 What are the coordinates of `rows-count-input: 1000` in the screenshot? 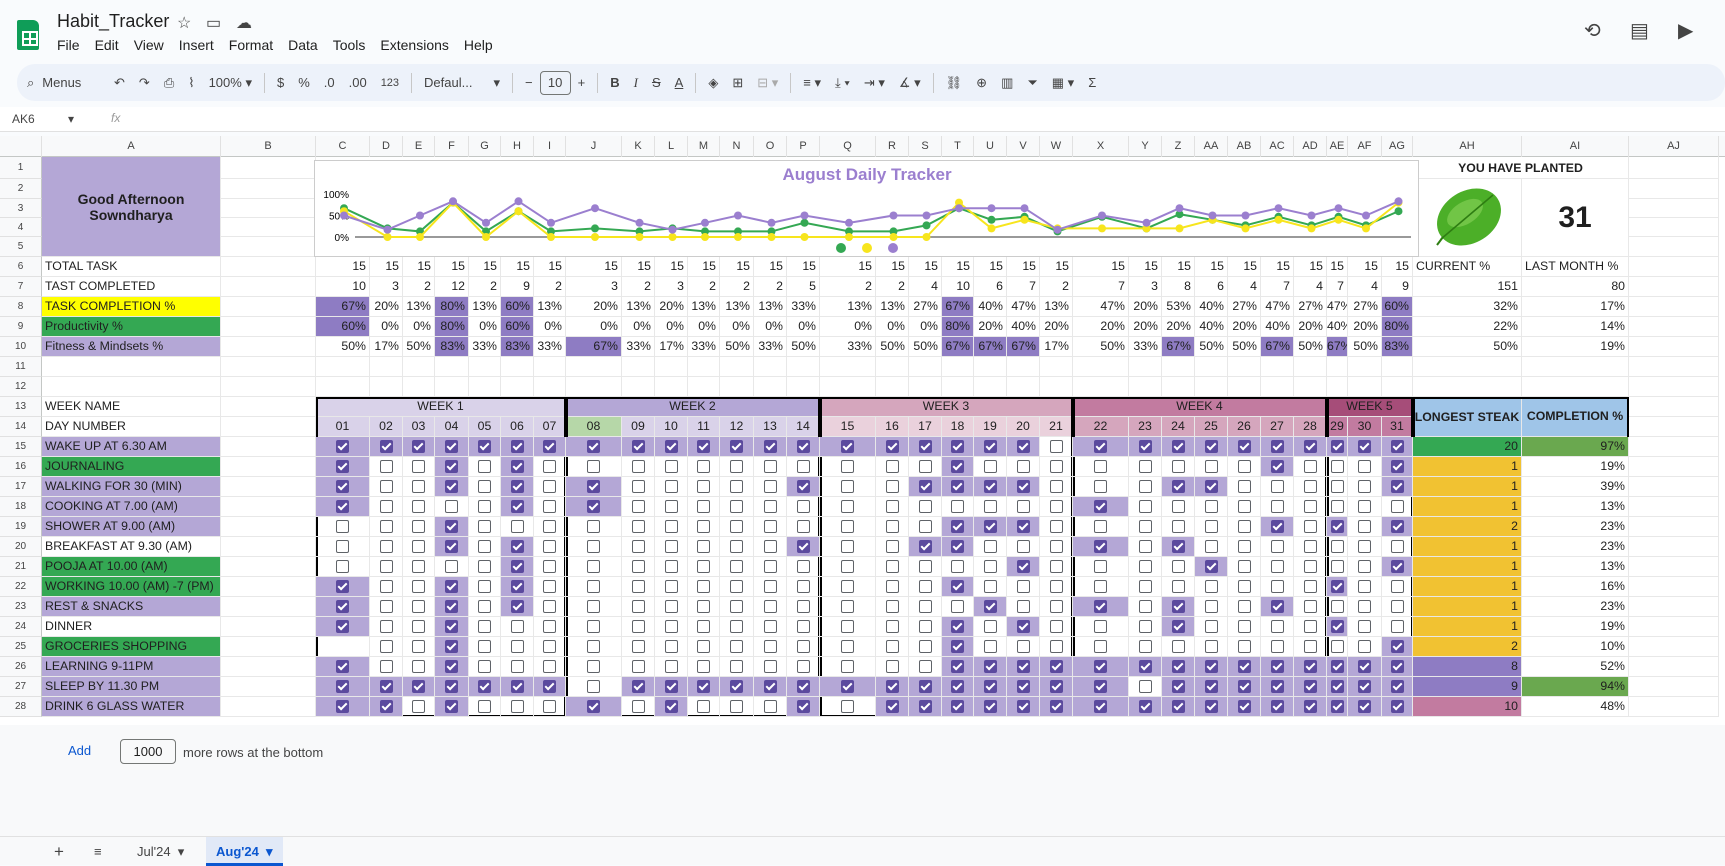 It's located at (148, 751).